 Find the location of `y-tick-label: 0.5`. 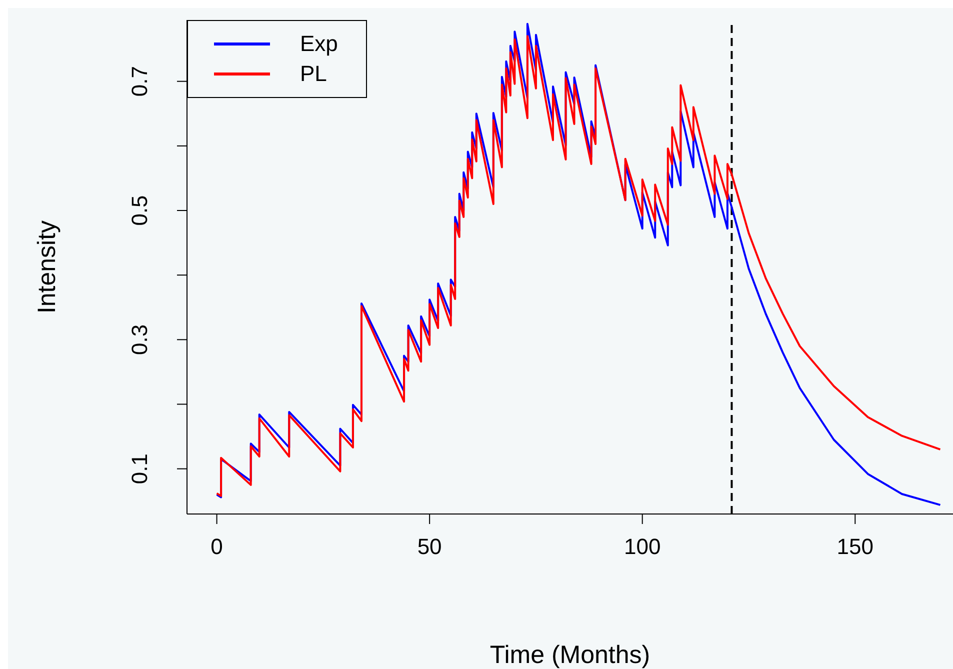

y-tick-label: 0.5 is located at coordinates (139, 210).